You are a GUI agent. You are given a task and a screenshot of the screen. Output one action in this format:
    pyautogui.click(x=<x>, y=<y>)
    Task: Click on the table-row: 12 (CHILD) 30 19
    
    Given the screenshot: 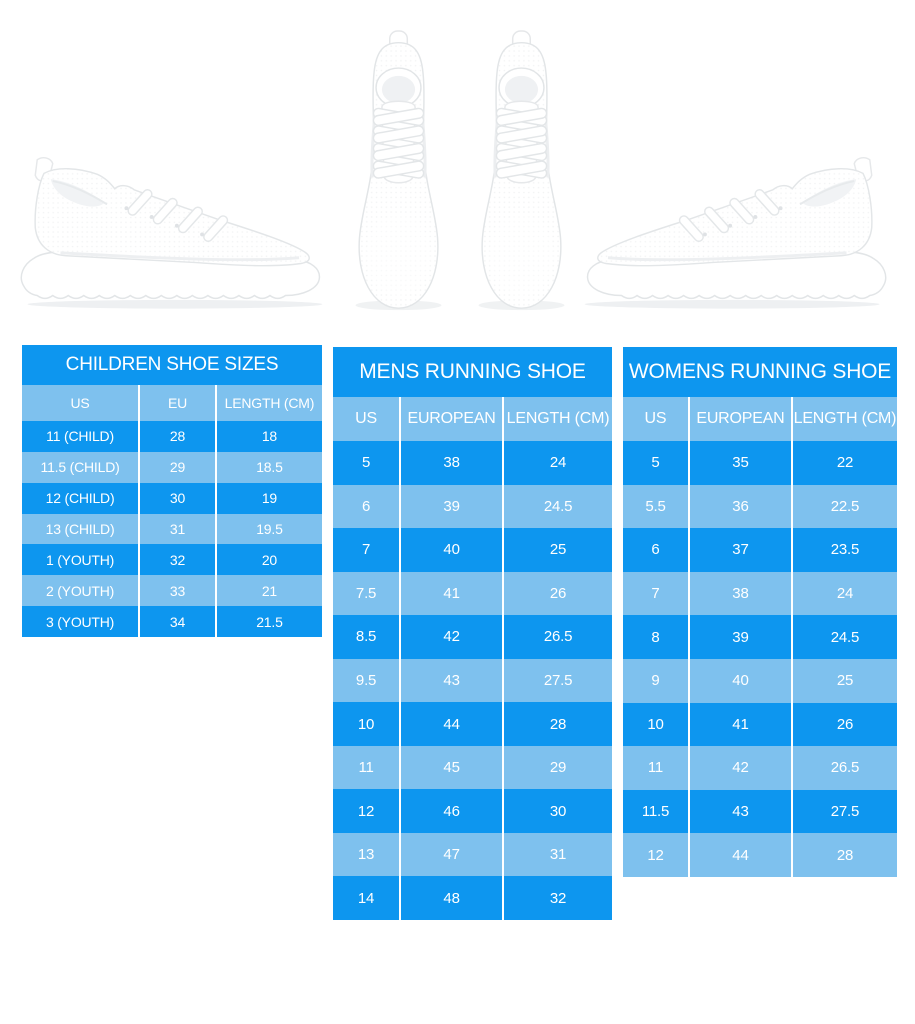 What is the action you would take?
    pyautogui.click(x=172, y=498)
    